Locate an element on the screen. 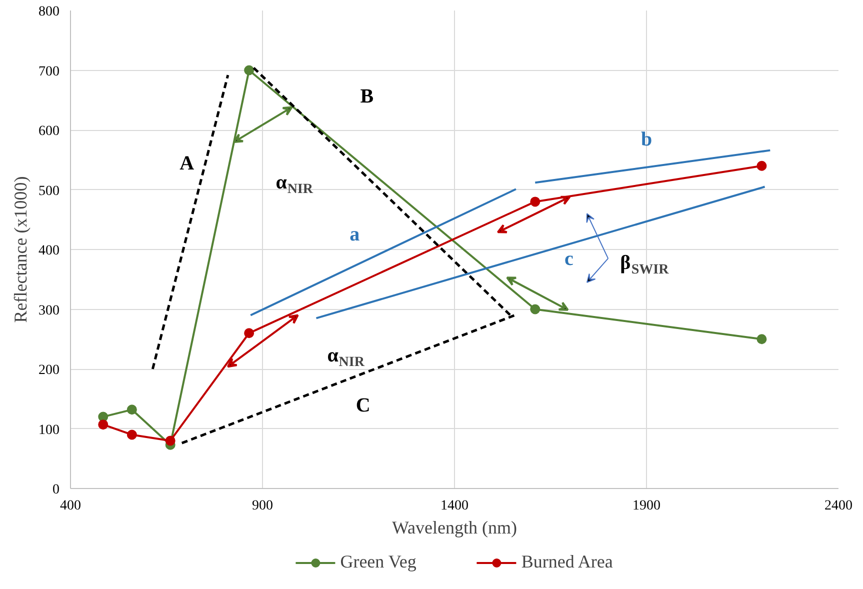 This screenshot has height=589, width=863. legend-label: Burned Area is located at coordinates (567, 562).